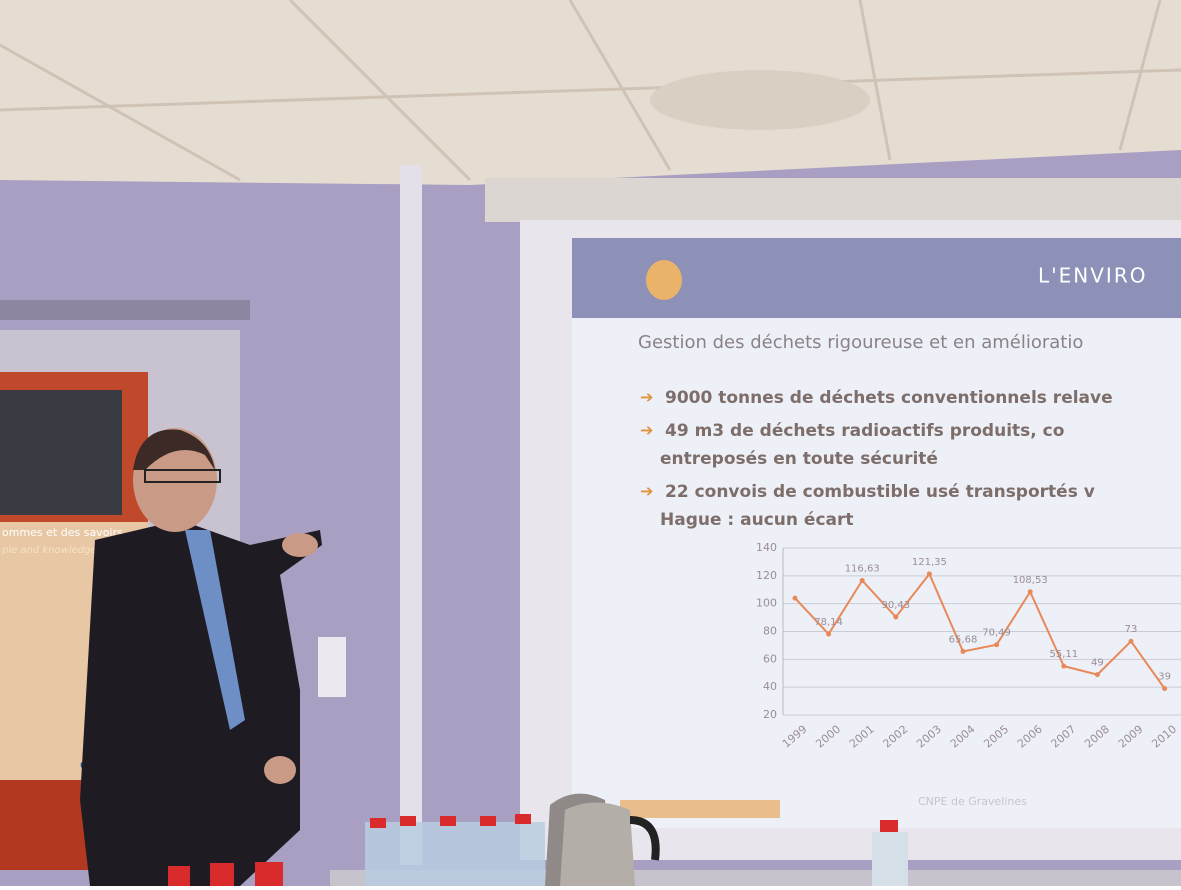  I want to click on slide-logo, so click(664, 280).